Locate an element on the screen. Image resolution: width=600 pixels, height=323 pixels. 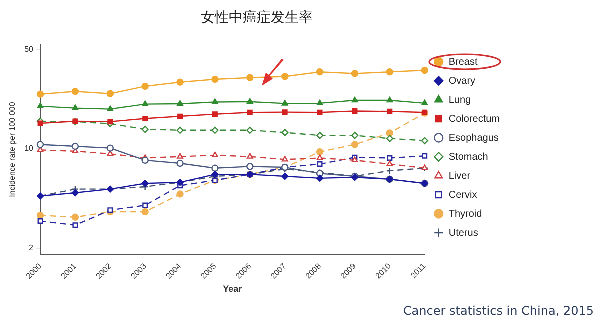
text: Cancer statistics in China, 2015 is located at coordinates (498, 311).